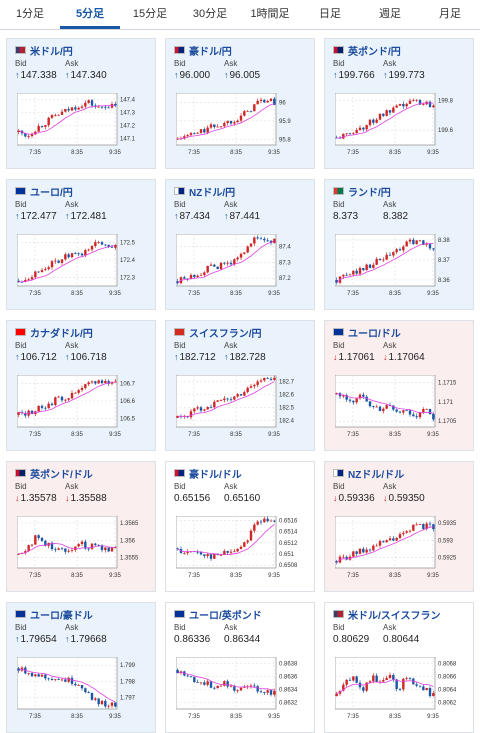 This screenshot has width=480, height=733. I want to click on mini-chart: 0.5935 0.593 0.5925 7:35 8:35 9:35, so click(400, 549).